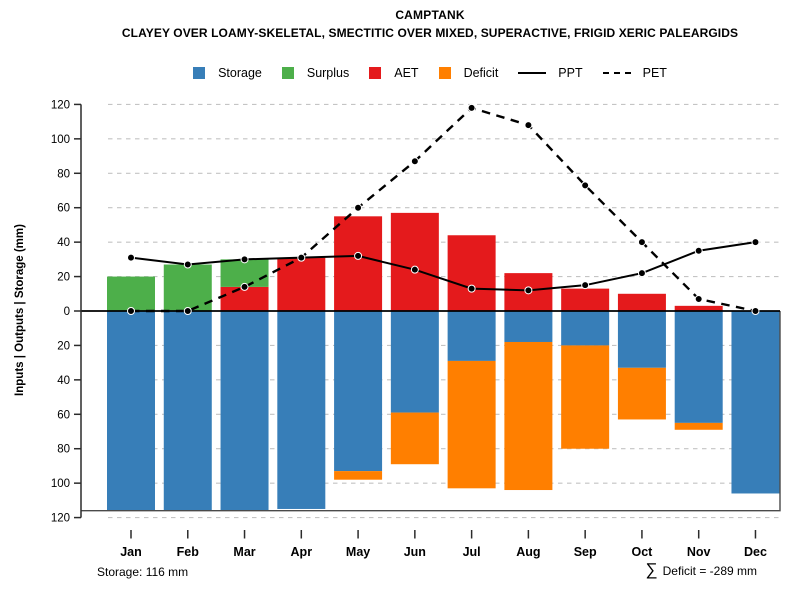 This screenshot has width=800, height=600. What do you see at coordinates (358, 263) in the screenshot?
I see `bar-aet-May` at bounding box center [358, 263].